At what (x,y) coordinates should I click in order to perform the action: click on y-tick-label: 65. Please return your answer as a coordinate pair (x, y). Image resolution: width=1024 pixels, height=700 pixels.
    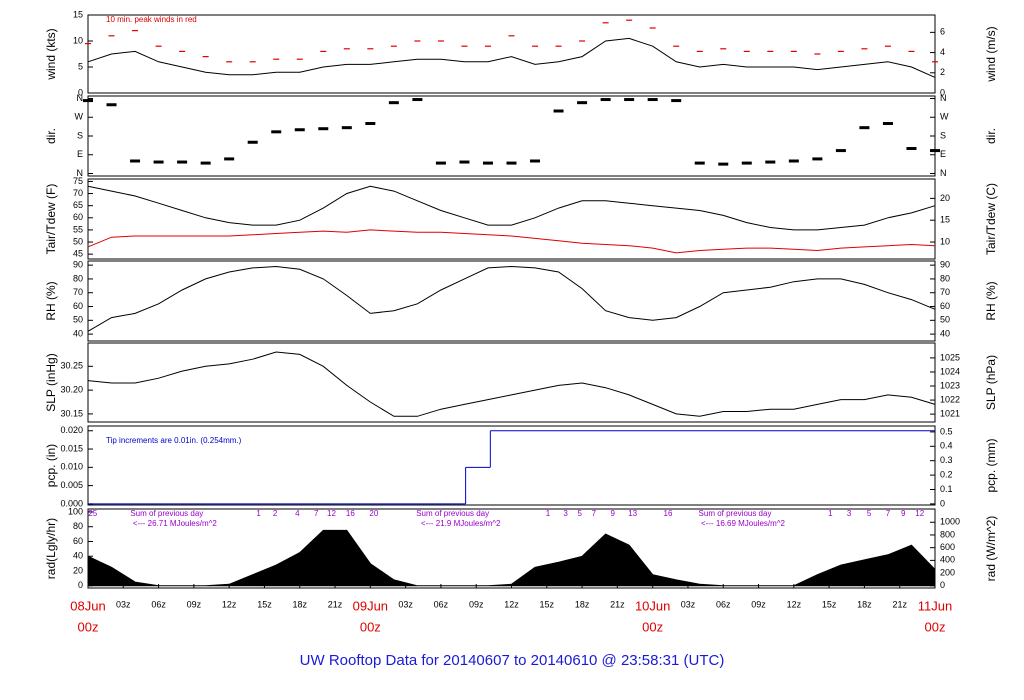
    Looking at the image, I should click on (78, 205).